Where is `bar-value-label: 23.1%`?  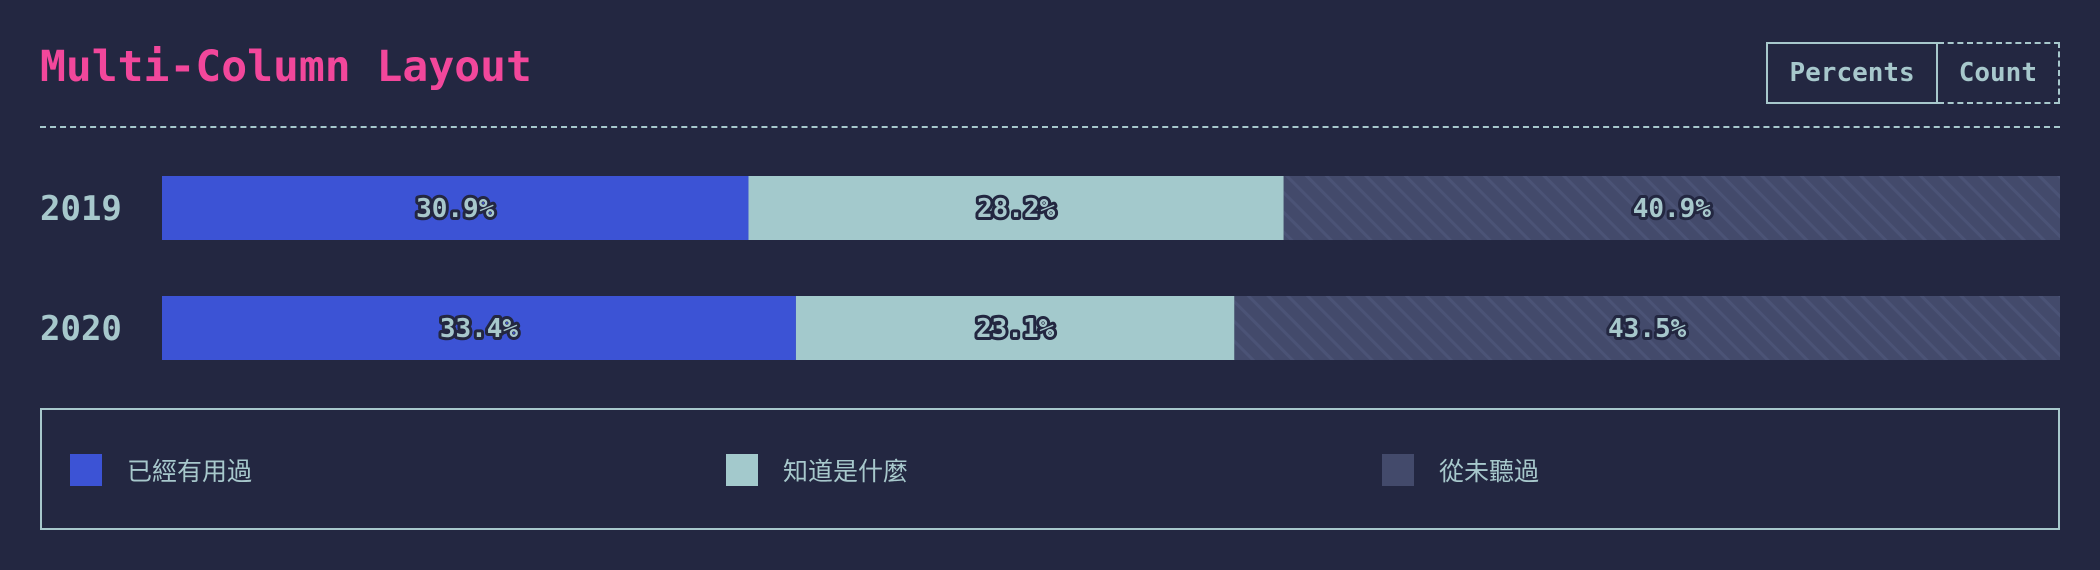 bar-value-label: 23.1% is located at coordinates (1015, 329).